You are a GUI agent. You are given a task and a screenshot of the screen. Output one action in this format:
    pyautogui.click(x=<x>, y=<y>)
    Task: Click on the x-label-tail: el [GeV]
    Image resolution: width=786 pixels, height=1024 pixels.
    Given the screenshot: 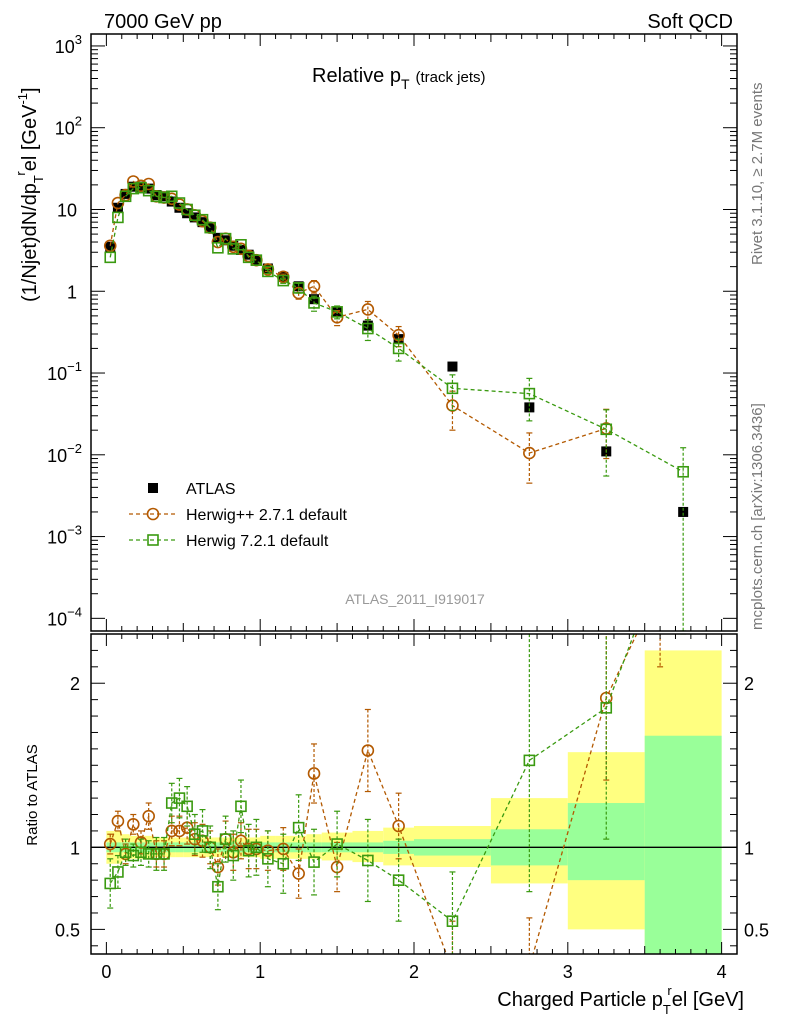 What is the action you would take?
    pyautogui.click(x=708, y=1000)
    